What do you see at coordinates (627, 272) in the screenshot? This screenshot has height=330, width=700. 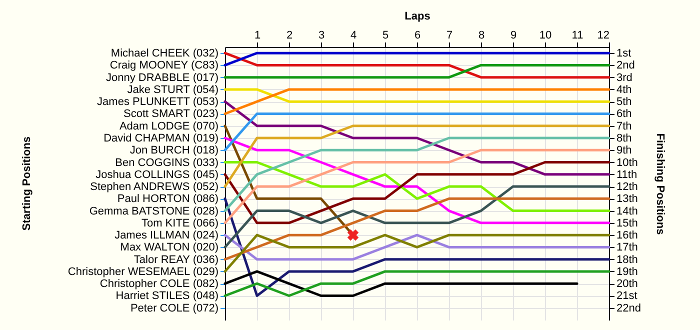 I see `y2-tick-label: 19th` at bounding box center [627, 272].